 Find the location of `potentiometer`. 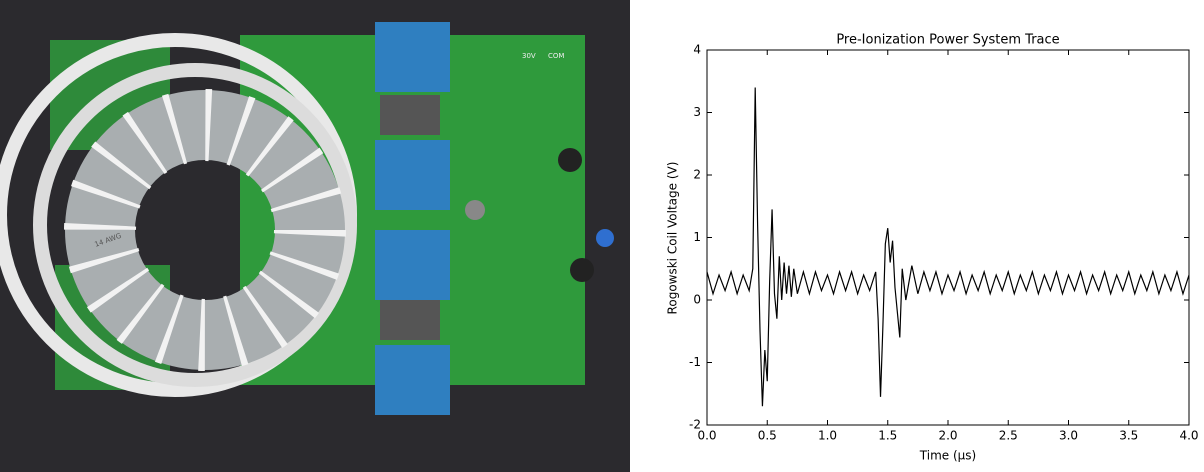

potentiometer is located at coordinates (605, 238).